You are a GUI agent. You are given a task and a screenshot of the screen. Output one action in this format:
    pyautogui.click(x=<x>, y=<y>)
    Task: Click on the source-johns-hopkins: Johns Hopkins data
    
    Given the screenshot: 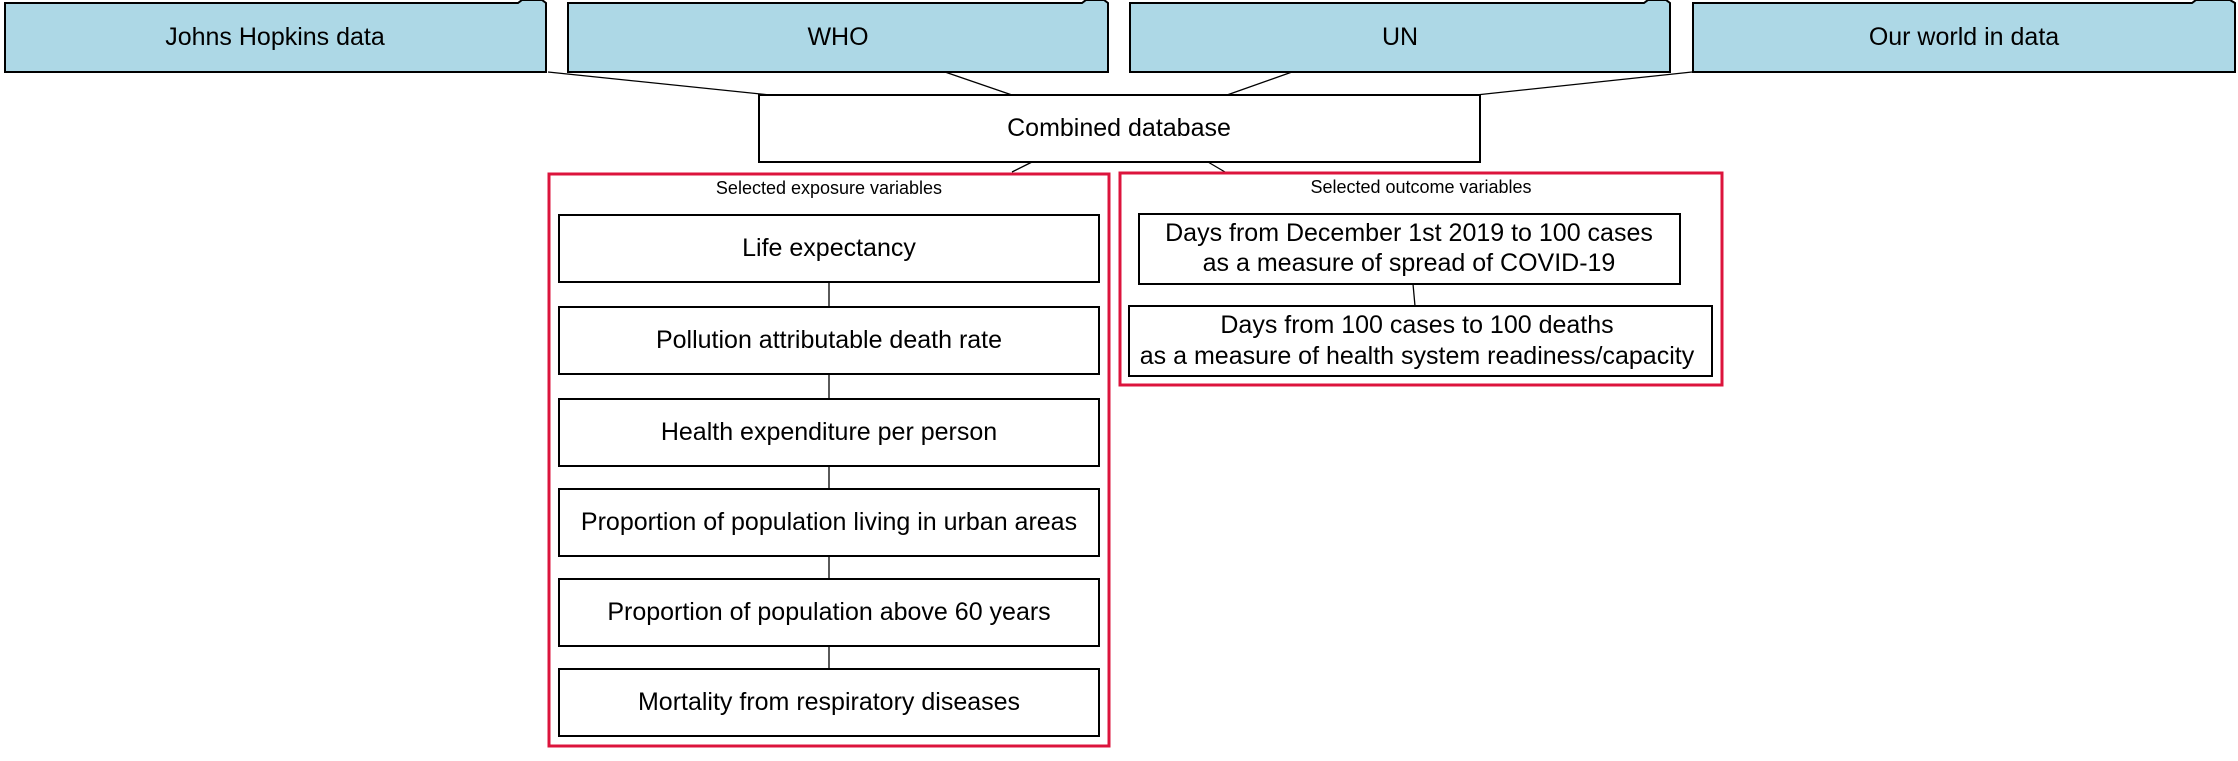 What is the action you would take?
    pyautogui.click(x=275, y=36)
    